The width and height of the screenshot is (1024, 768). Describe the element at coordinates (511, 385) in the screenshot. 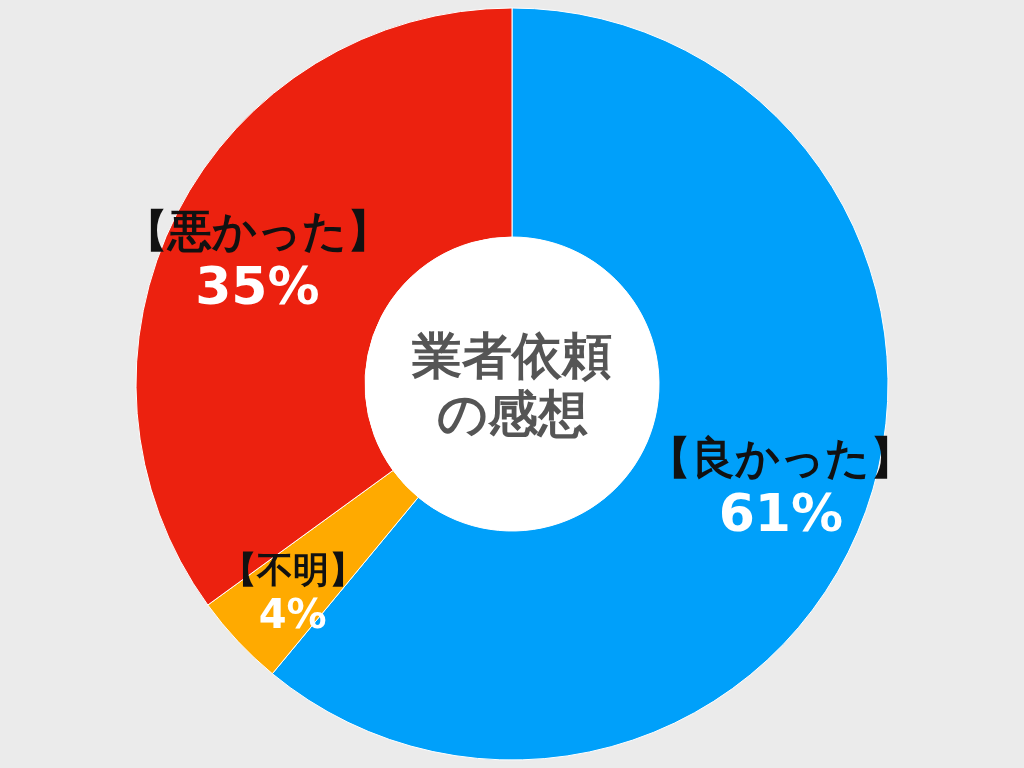

I see `text: 業者依頼の感想` at that location.